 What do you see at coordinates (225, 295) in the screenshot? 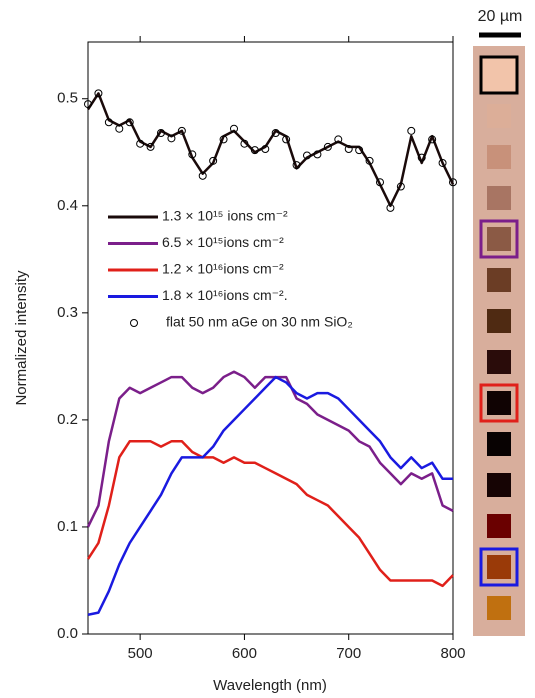
I see `legend-label: 1.8 × 10¹⁶ions cm⁻².` at bounding box center [225, 295].